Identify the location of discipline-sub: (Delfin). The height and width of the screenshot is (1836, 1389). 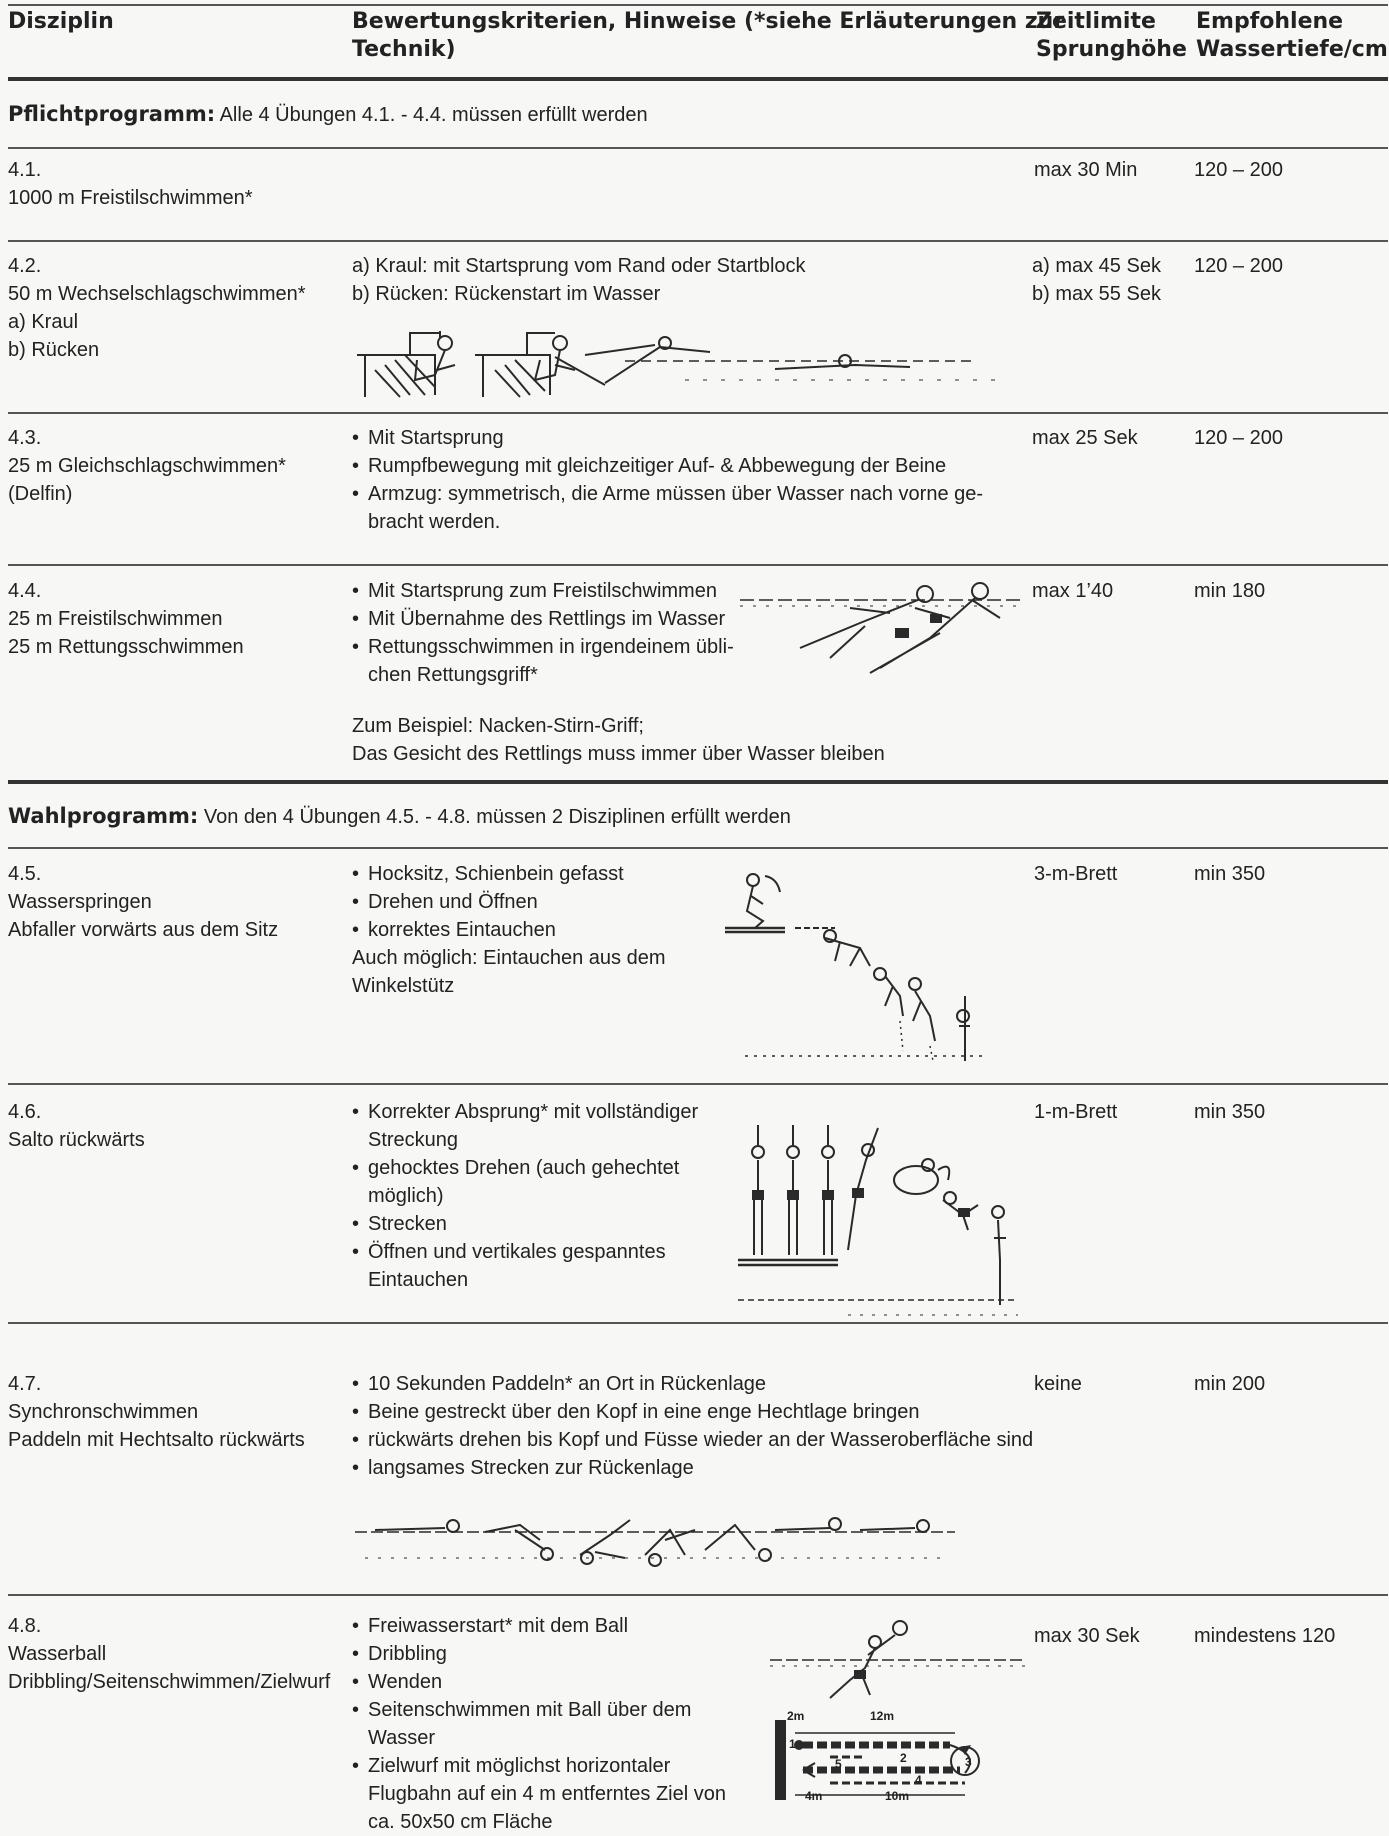
(40, 494).